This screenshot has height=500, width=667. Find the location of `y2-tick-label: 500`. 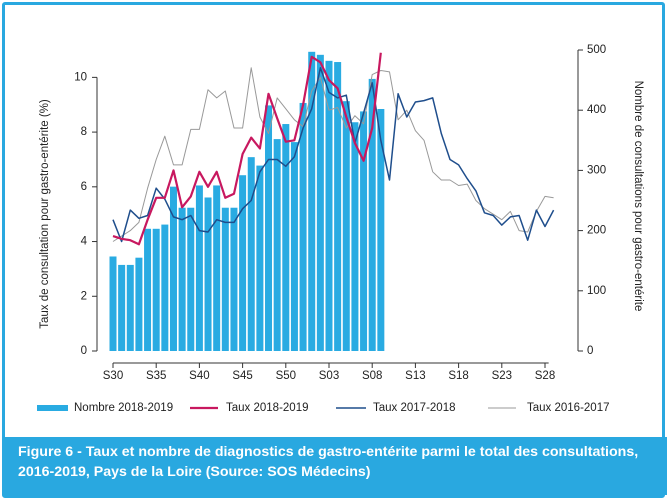

y2-tick-label: 500 is located at coordinates (596, 50).